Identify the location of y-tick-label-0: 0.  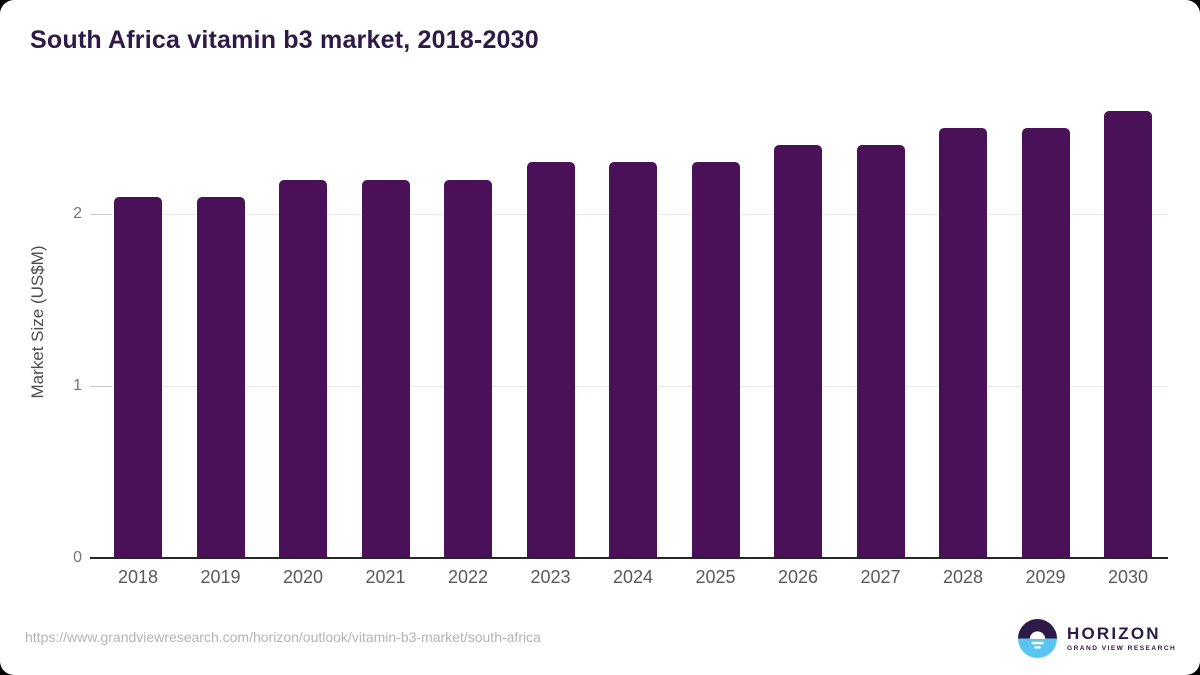
(77, 557).